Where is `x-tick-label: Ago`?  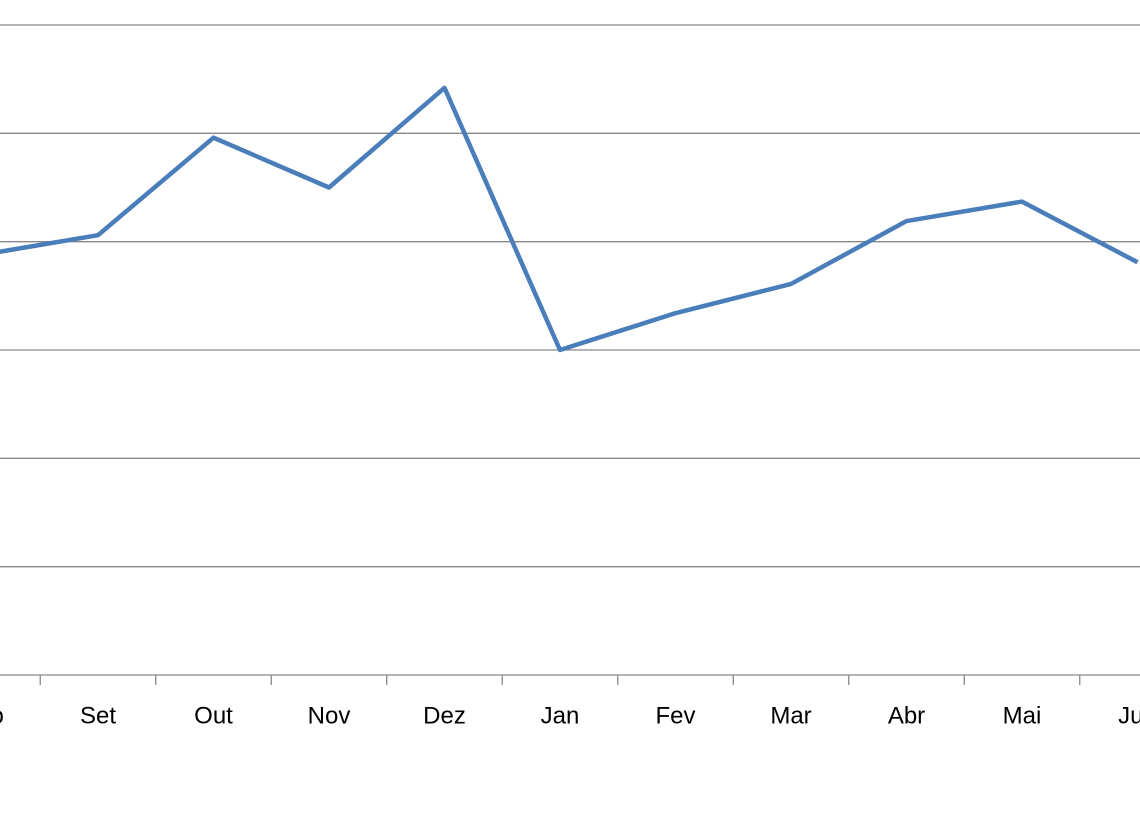
x-tick-label: Ago is located at coordinates (2, 715).